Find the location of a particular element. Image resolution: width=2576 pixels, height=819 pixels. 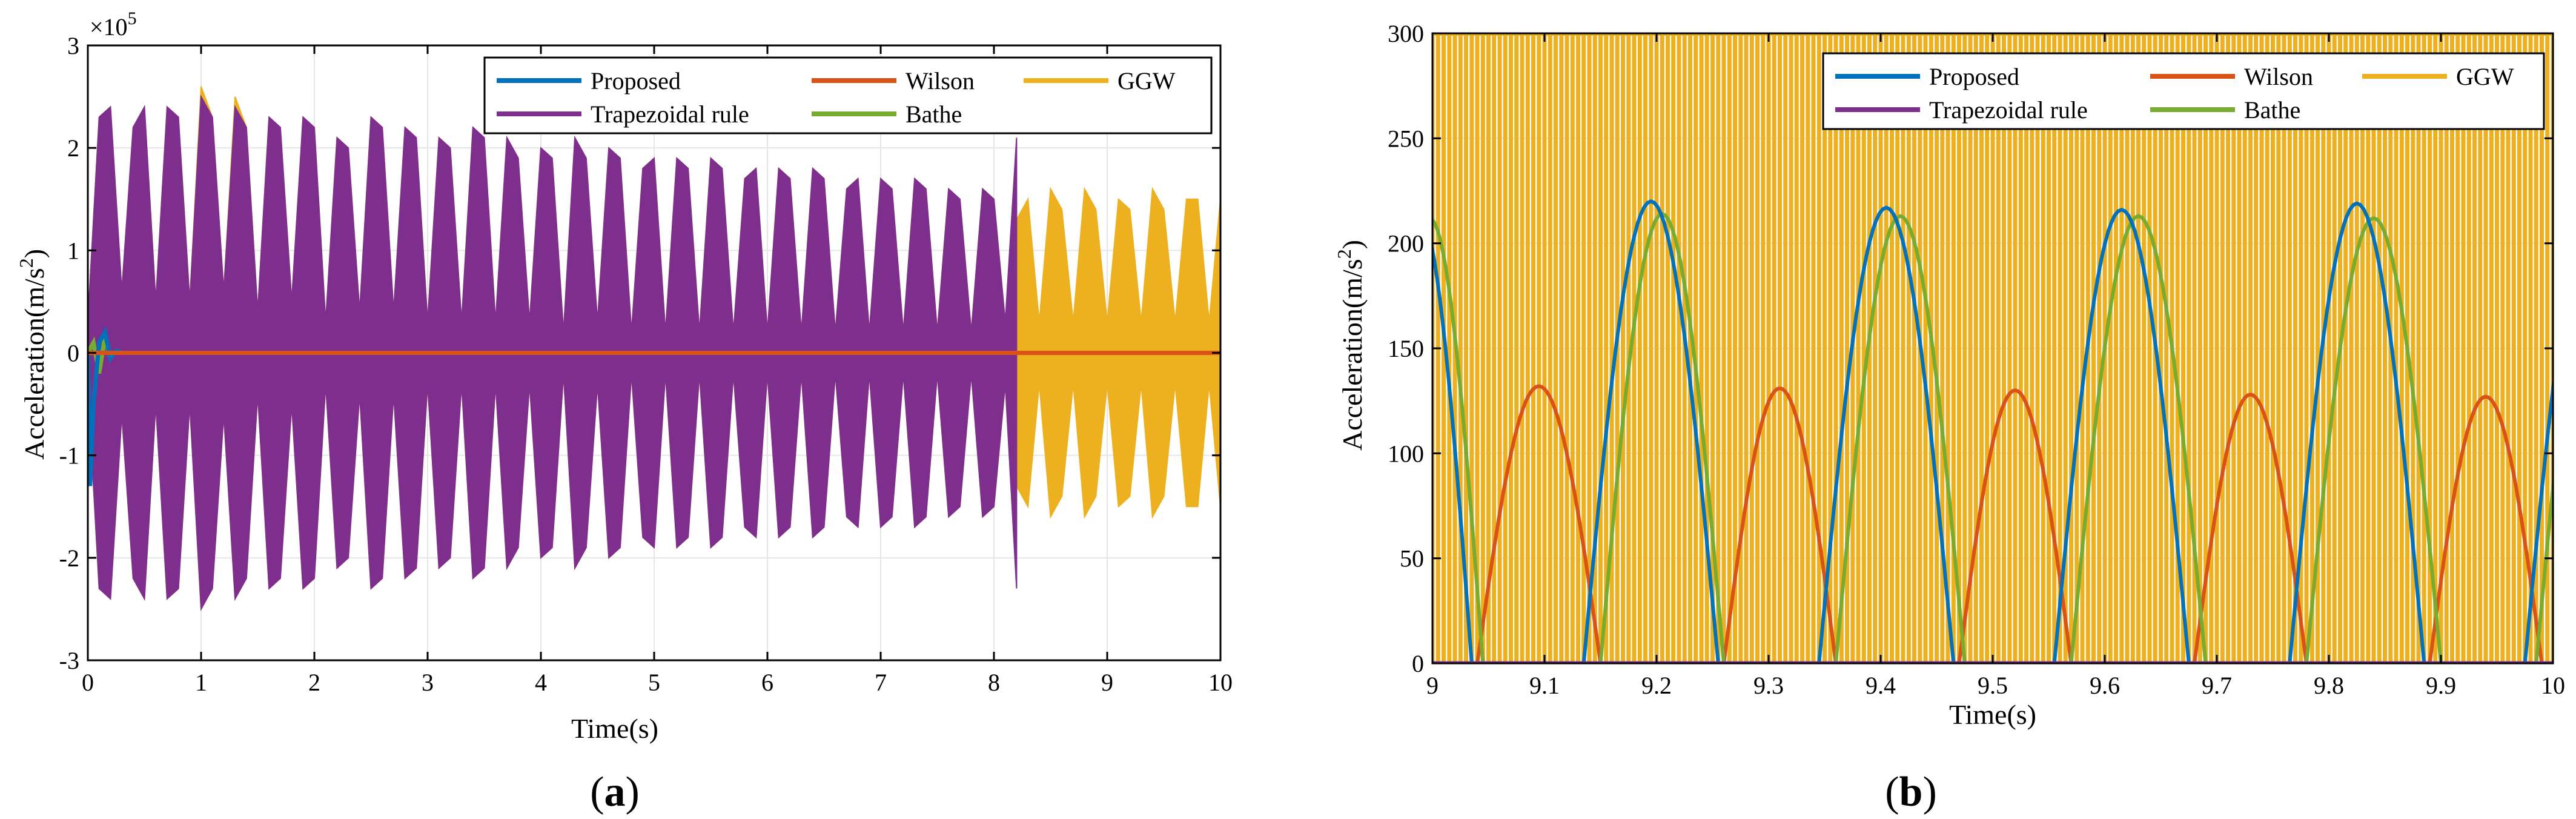

y-tick-label: 250 is located at coordinates (1406, 138).